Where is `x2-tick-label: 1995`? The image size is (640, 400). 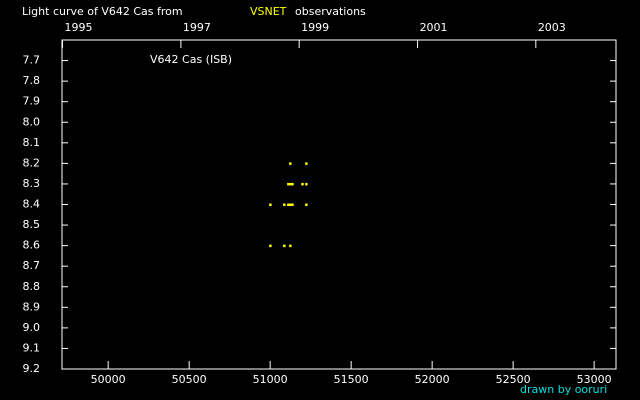 x2-tick-label: 1995 is located at coordinates (78, 27).